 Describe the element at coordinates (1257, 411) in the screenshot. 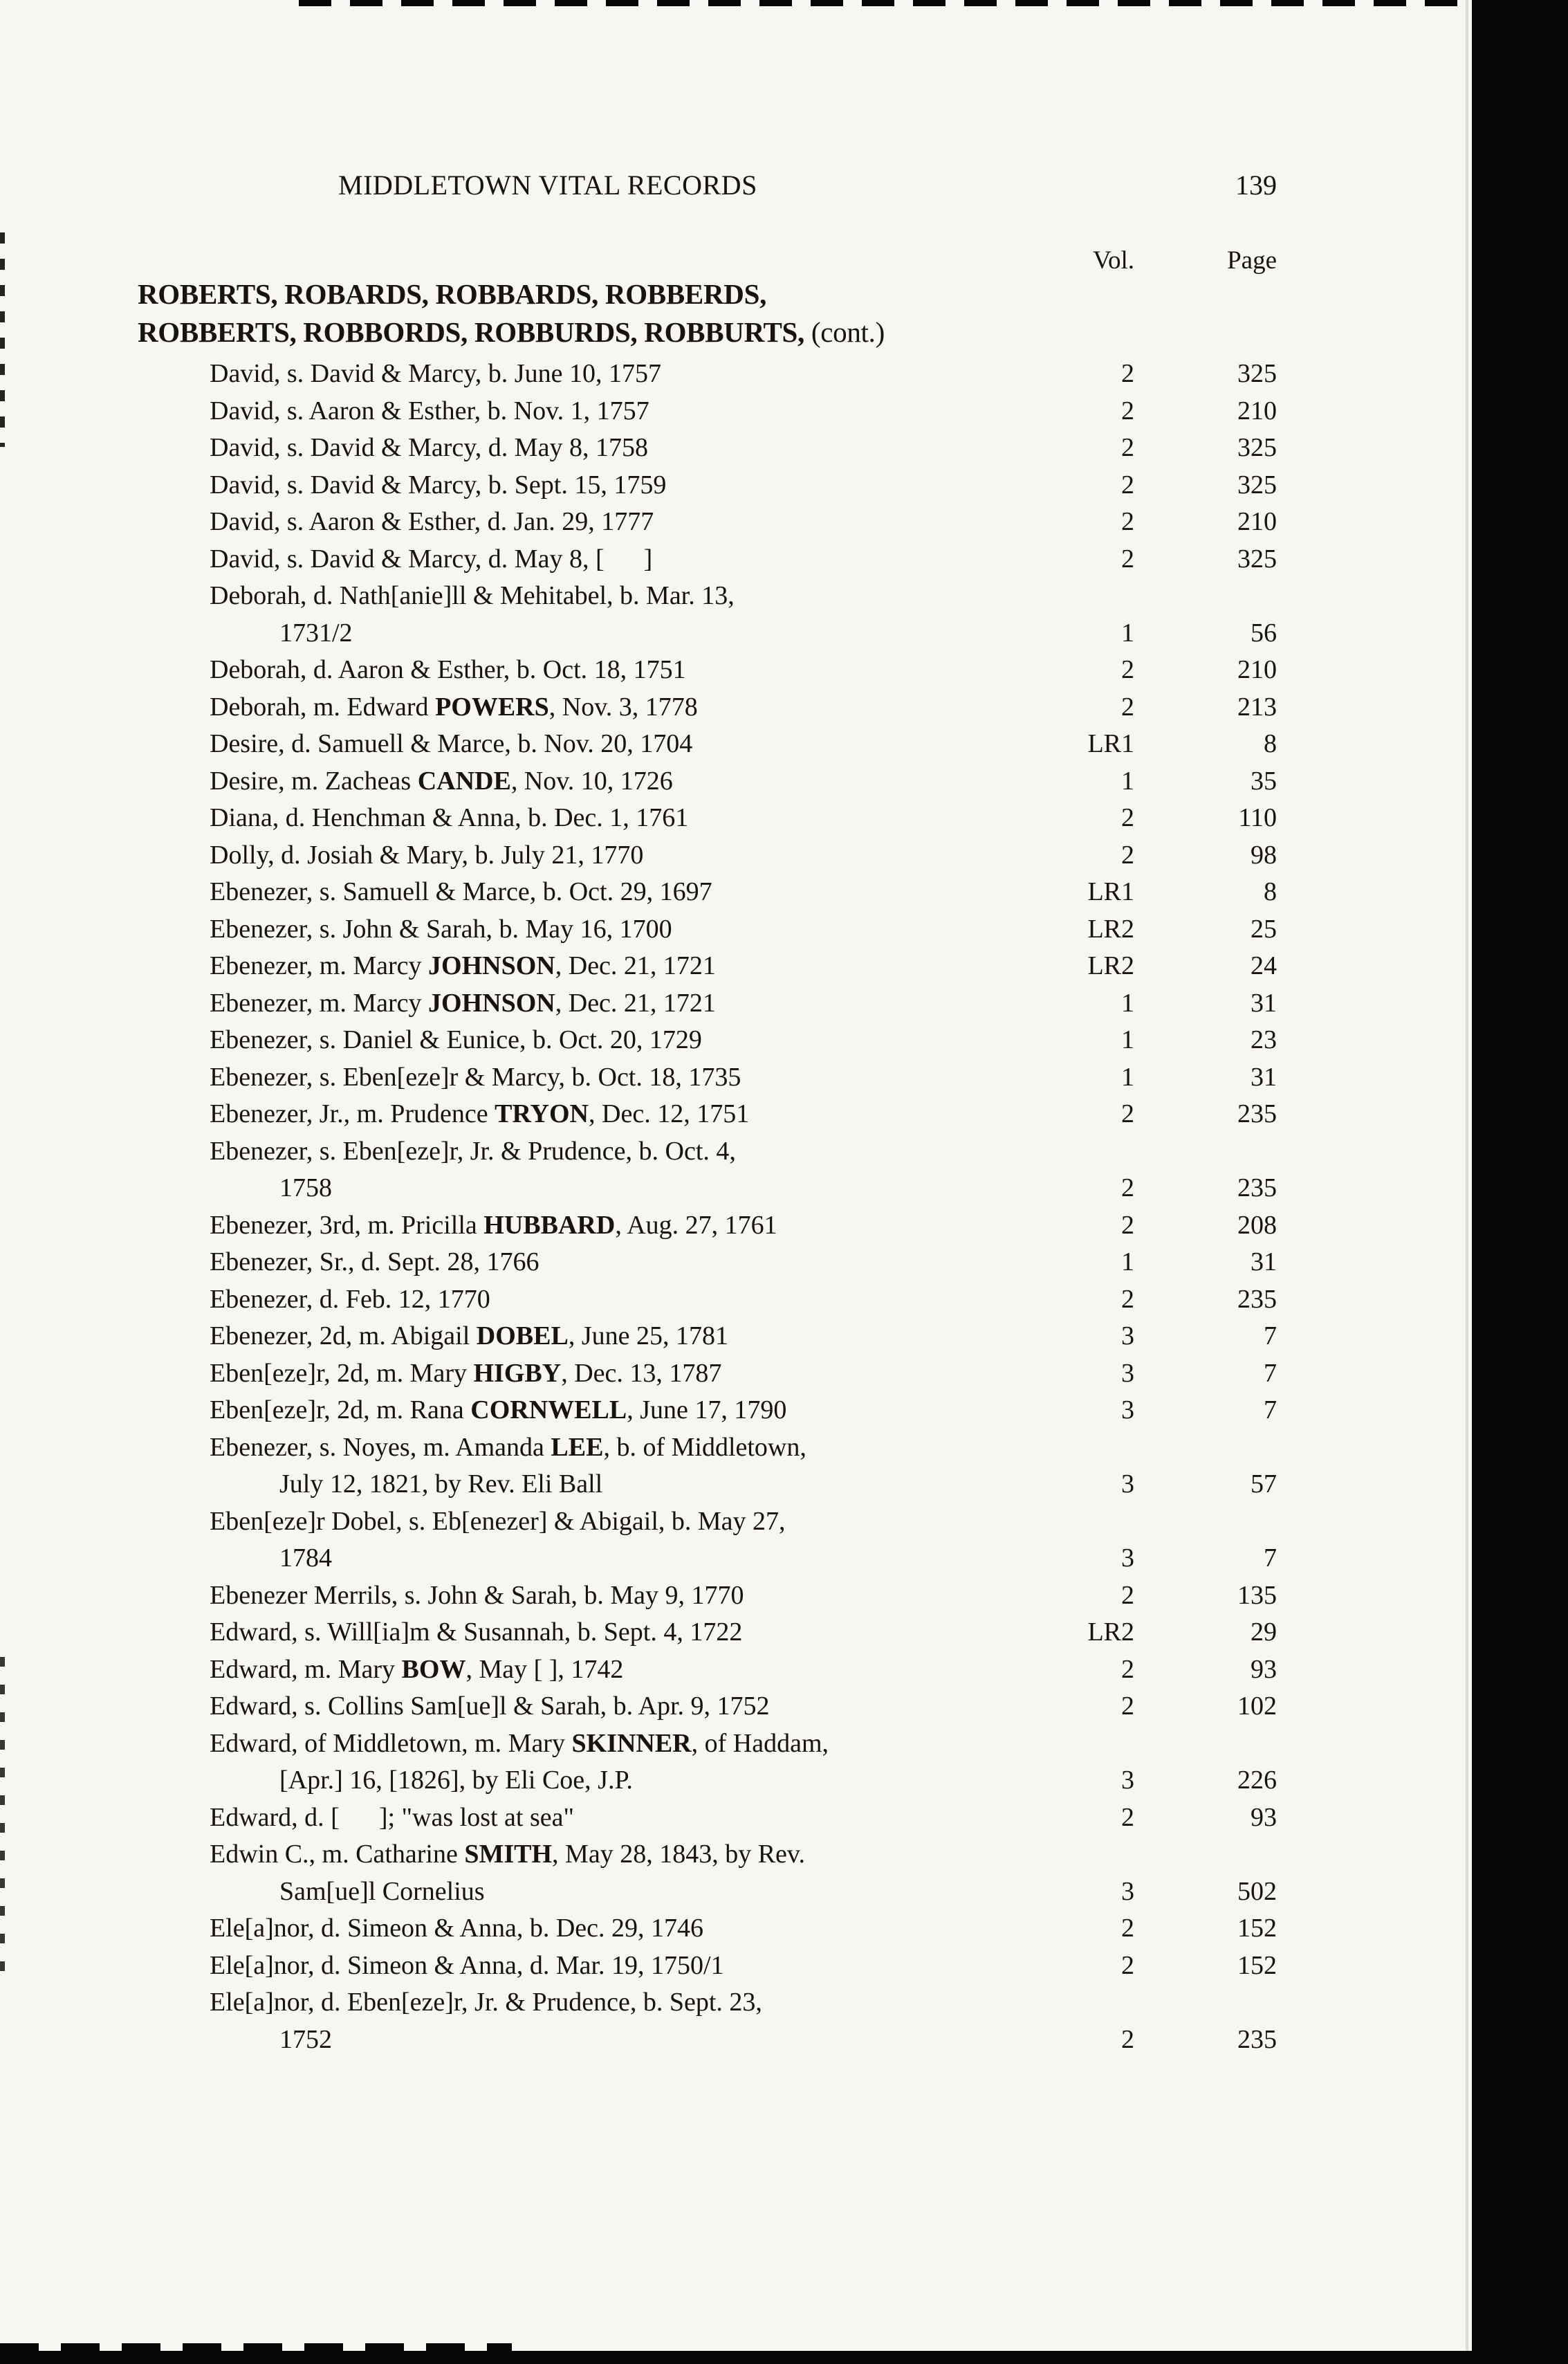

I see `record-page: 210` at that location.